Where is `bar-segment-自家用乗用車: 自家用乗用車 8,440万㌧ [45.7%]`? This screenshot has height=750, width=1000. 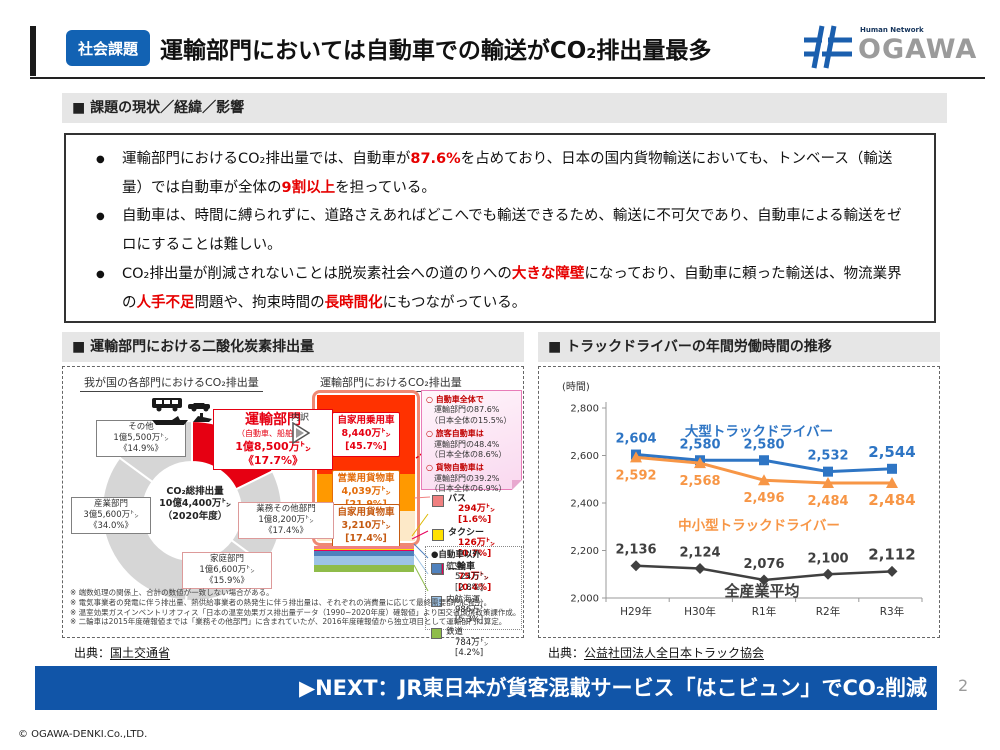
bar-segment-自家用乗用車: 自家用乗用車 8,440万㌧ [45.7%] is located at coordinates (366, 434).